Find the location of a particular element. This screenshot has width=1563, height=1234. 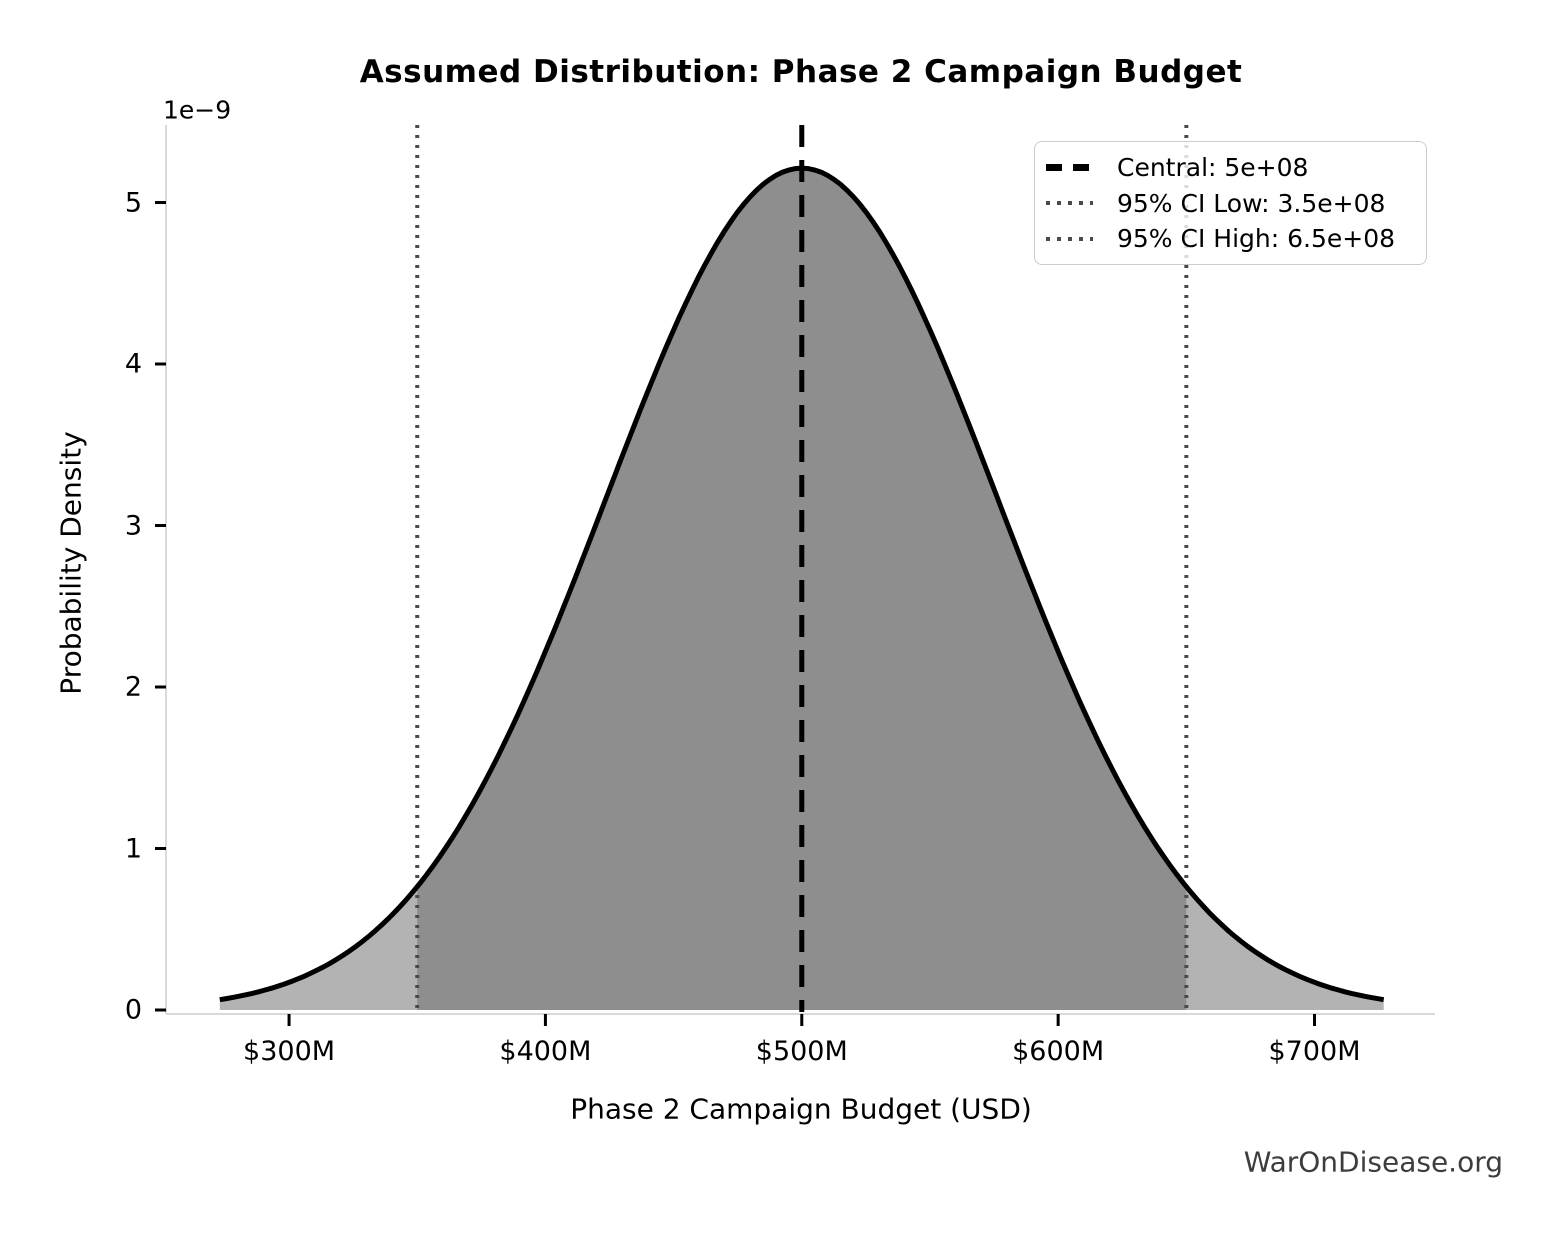

watermark: WarOnDisease.org is located at coordinates (1373, 1162).